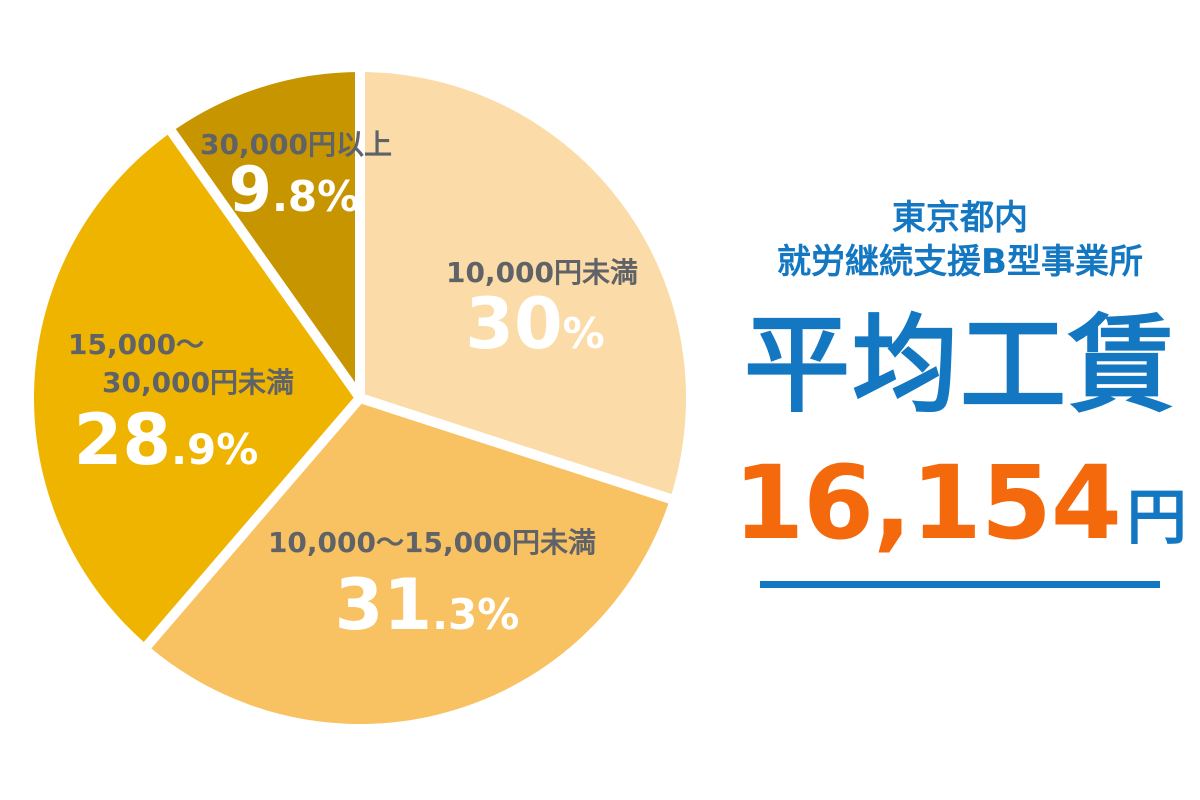  What do you see at coordinates (960, 584) in the screenshot?
I see `amount-underline` at bounding box center [960, 584].